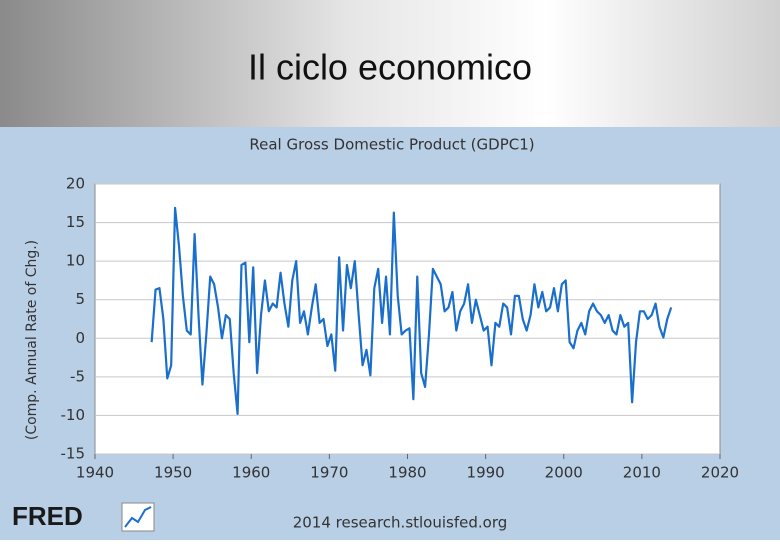  Describe the element at coordinates (80, 338) in the screenshot. I see `y-tick-label: 0` at that location.